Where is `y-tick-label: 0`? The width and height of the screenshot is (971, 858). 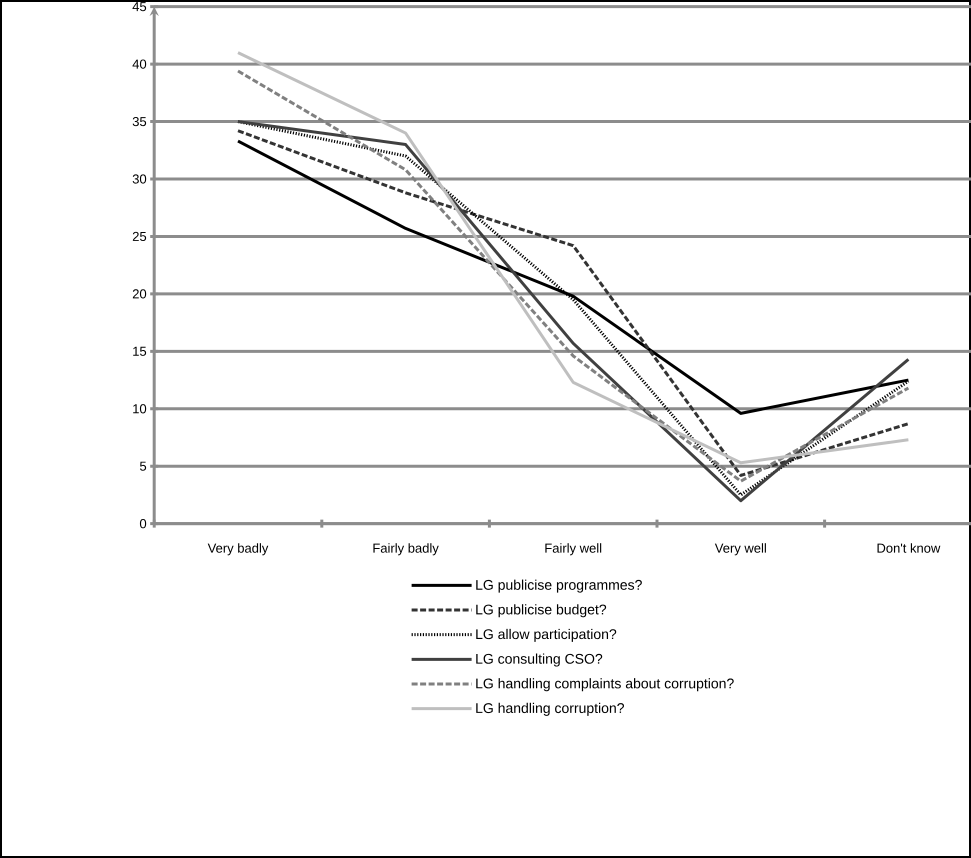
y-tick-label: 0 is located at coordinates (143, 523).